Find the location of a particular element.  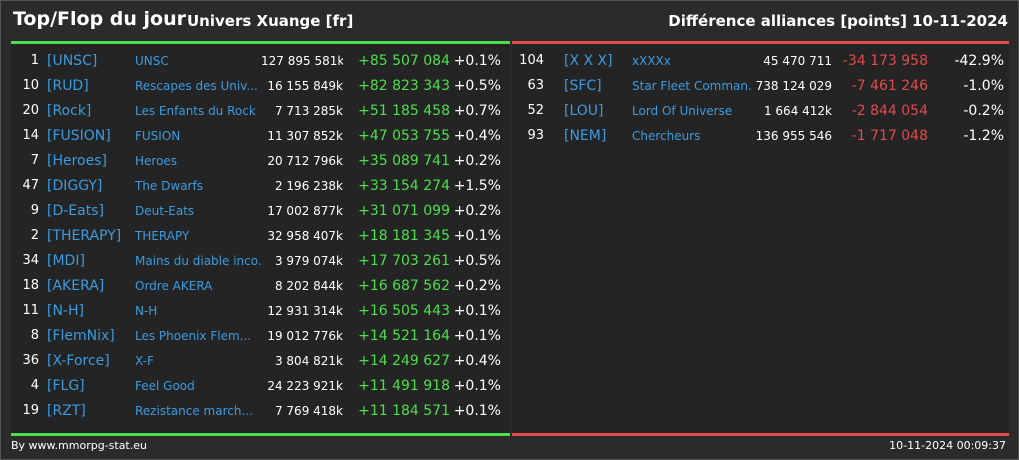

alliance-points: 7 713 285k is located at coordinates (308, 111).